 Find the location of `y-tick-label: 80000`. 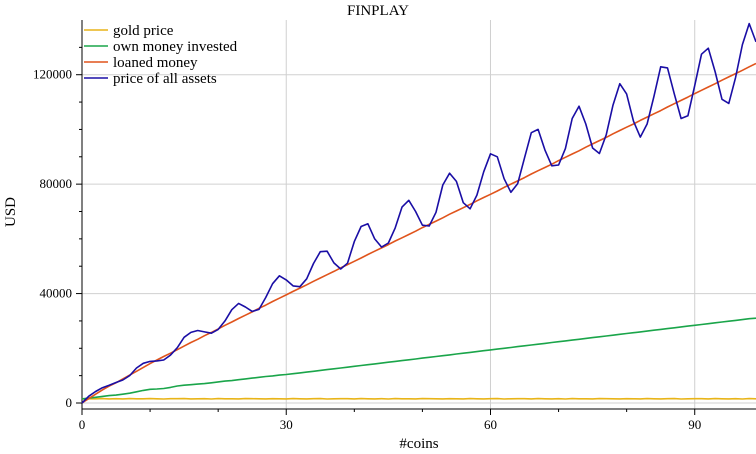

y-tick-label: 80000 is located at coordinates (56, 183).